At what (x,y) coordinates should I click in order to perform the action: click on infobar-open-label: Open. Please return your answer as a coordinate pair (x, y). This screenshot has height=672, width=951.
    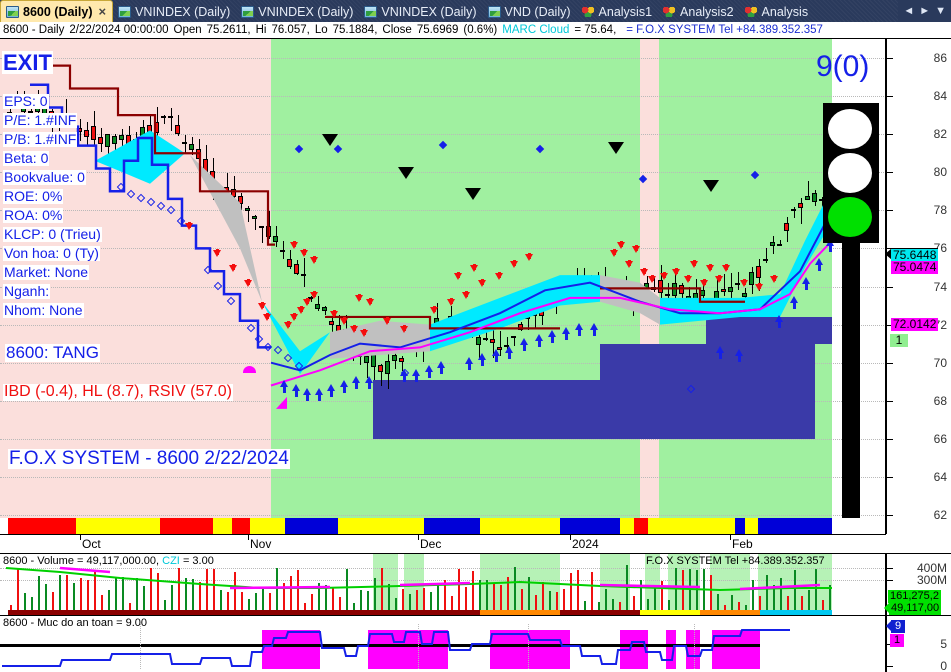
    Looking at the image, I should click on (187, 30).